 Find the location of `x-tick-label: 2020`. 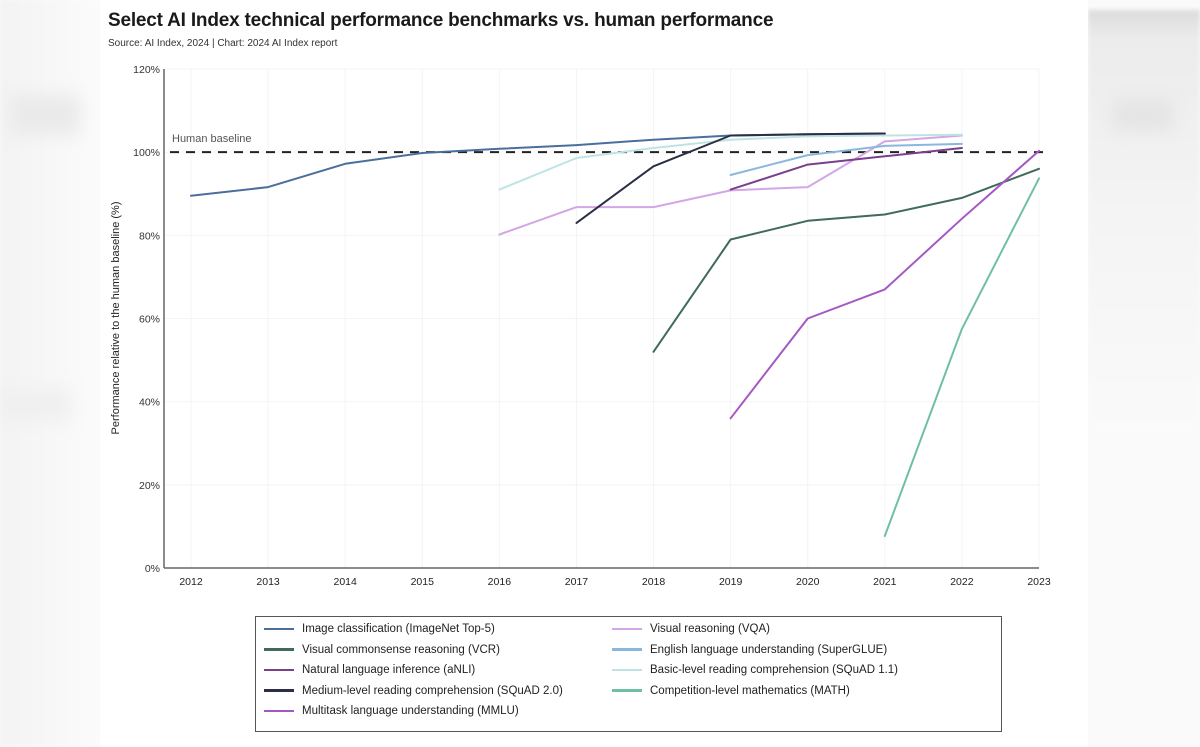

x-tick-label: 2020 is located at coordinates (808, 582).